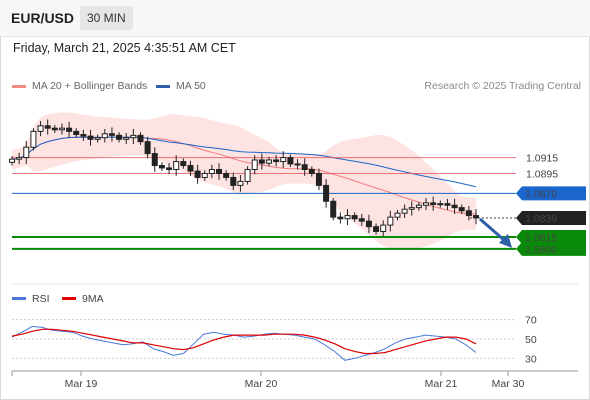  I want to click on resistance-label-1: 1.0895, so click(542, 174).